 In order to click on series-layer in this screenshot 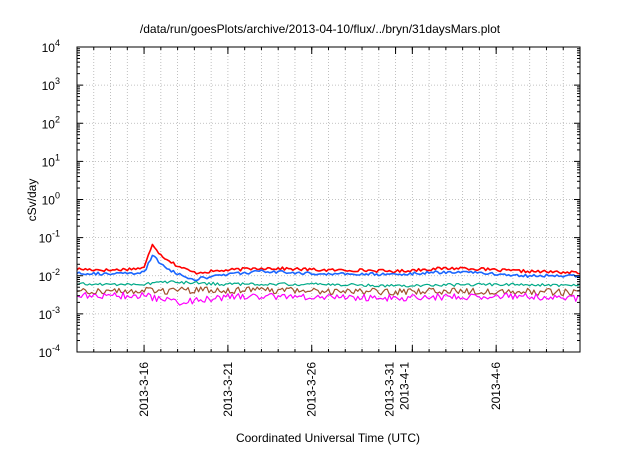, I will do `click(328, 274)`.